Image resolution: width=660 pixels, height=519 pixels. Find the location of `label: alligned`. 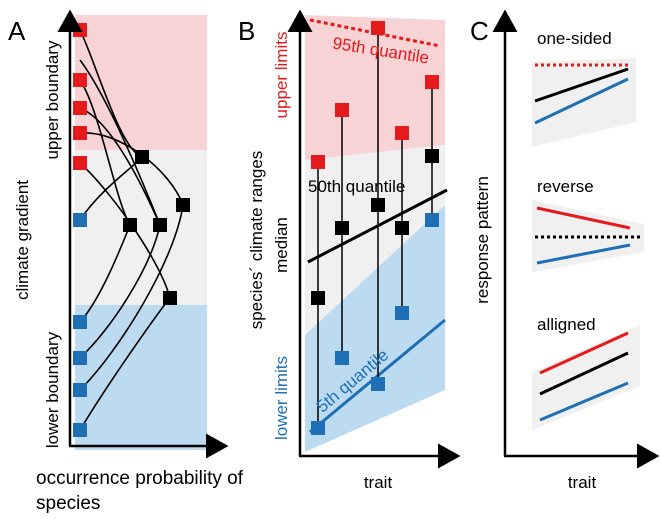

label: alligned is located at coordinates (566, 324).